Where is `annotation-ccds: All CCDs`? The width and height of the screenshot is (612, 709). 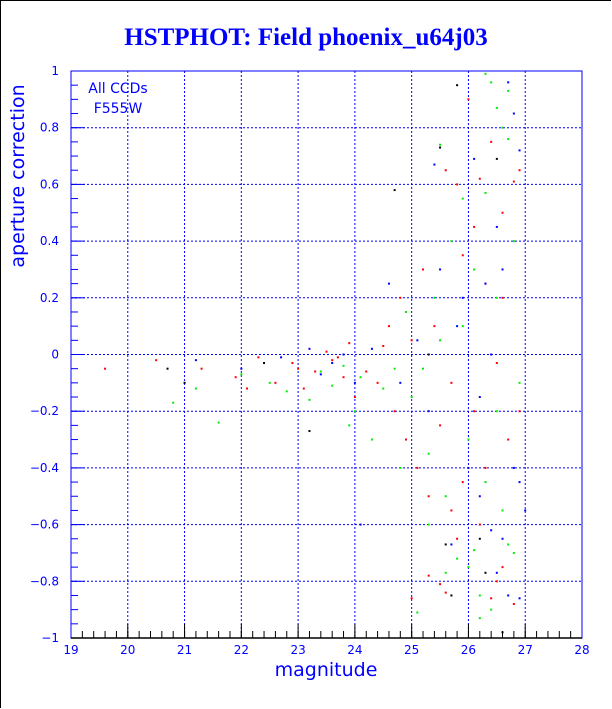
annotation-ccds: All CCDs is located at coordinates (117, 89).